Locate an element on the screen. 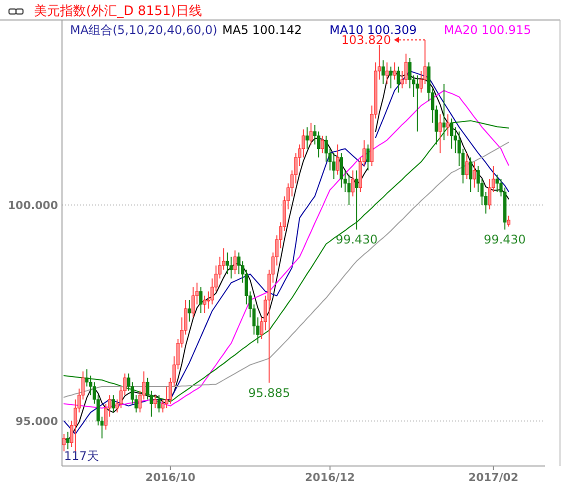 This screenshot has width=569, height=490. annotation: 95.885 is located at coordinates (269, 393).